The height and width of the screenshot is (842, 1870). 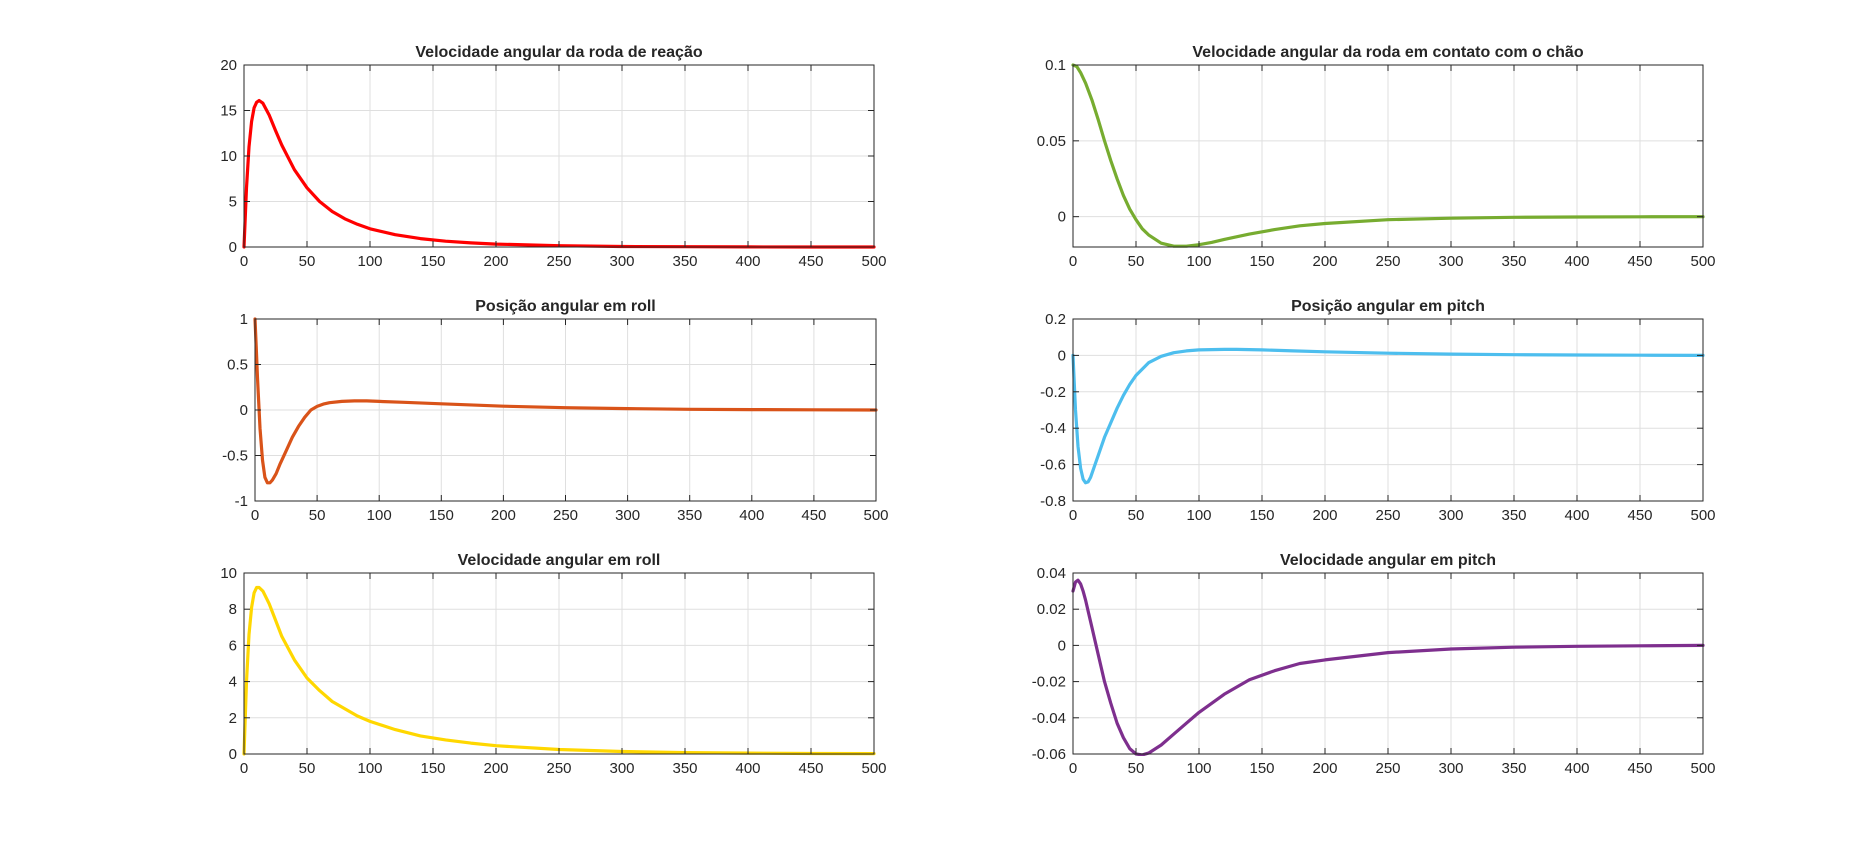 I want to click on y-tick-label: 0.02, so click(x=1051, y=609).